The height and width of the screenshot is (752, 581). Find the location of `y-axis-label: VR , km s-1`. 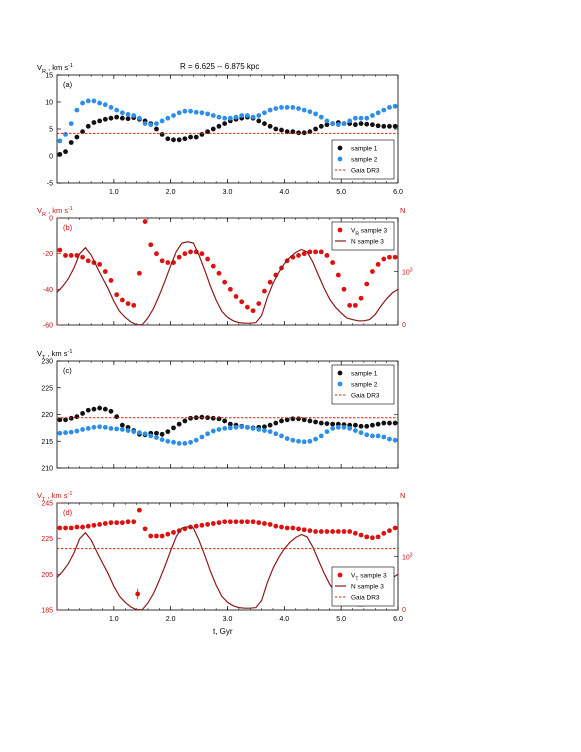

y-axis-label: VR , km s-1 is located at coordinates (55, 212).